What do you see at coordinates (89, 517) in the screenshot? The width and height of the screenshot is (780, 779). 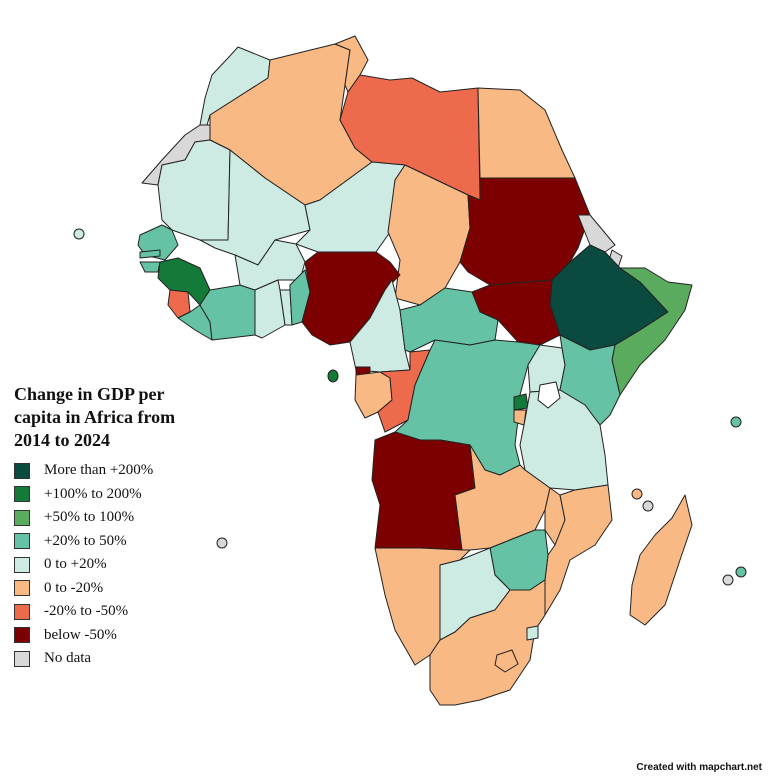 I see `legend-label: +50% to 100%` at bounding box center [89, 517].